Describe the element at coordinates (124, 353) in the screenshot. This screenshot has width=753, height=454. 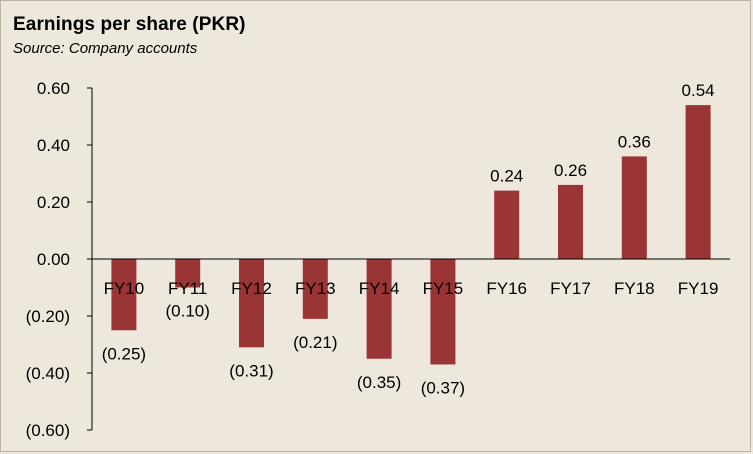
I see `data-label: (0.25)` at that location.